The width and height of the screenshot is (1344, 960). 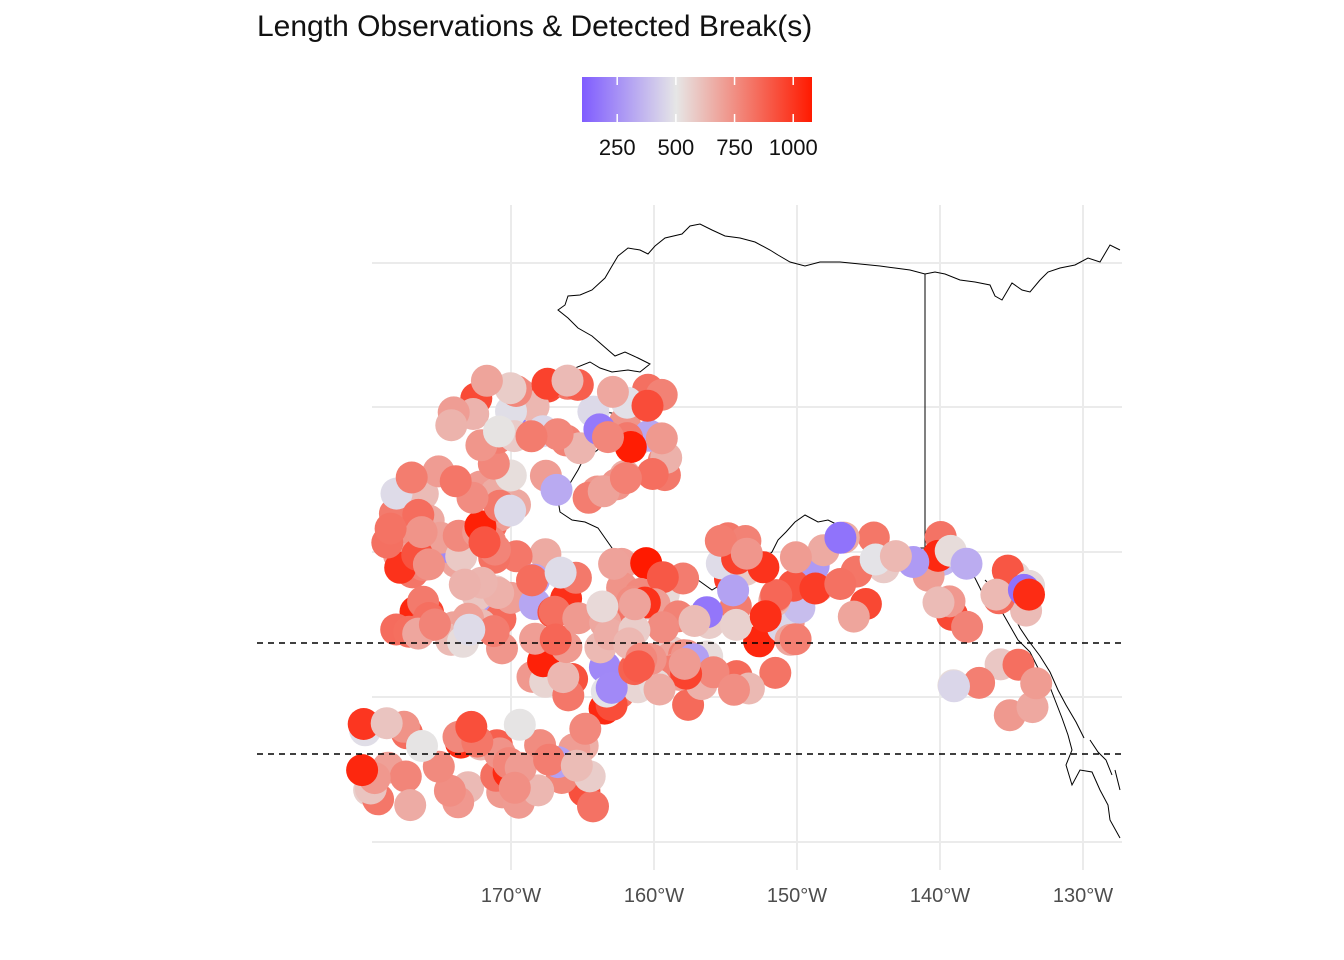 I want to click on legend-tick-label: 750, so click(x=734, y=147).